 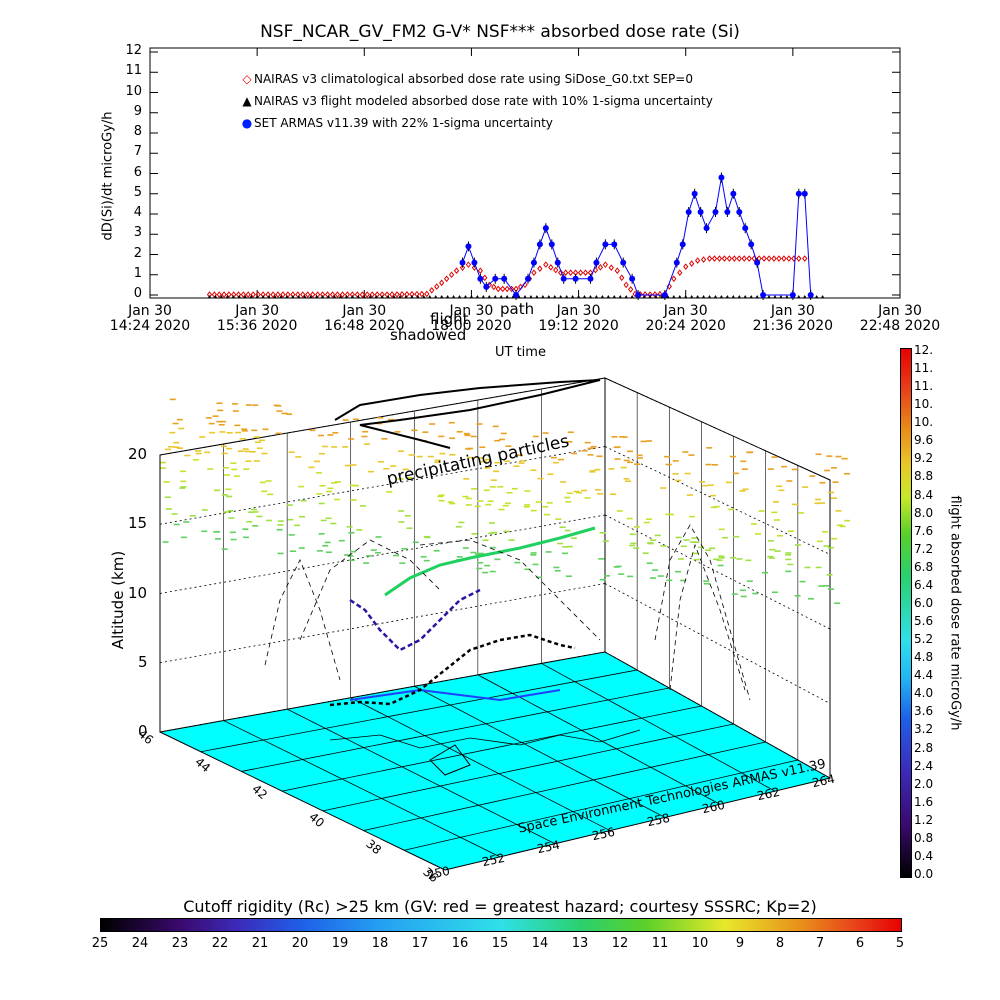 What do you see at coordinates (137, 172) in the screenshot?
I see `y-tick-label: 6` at bounding box center [137, 172].